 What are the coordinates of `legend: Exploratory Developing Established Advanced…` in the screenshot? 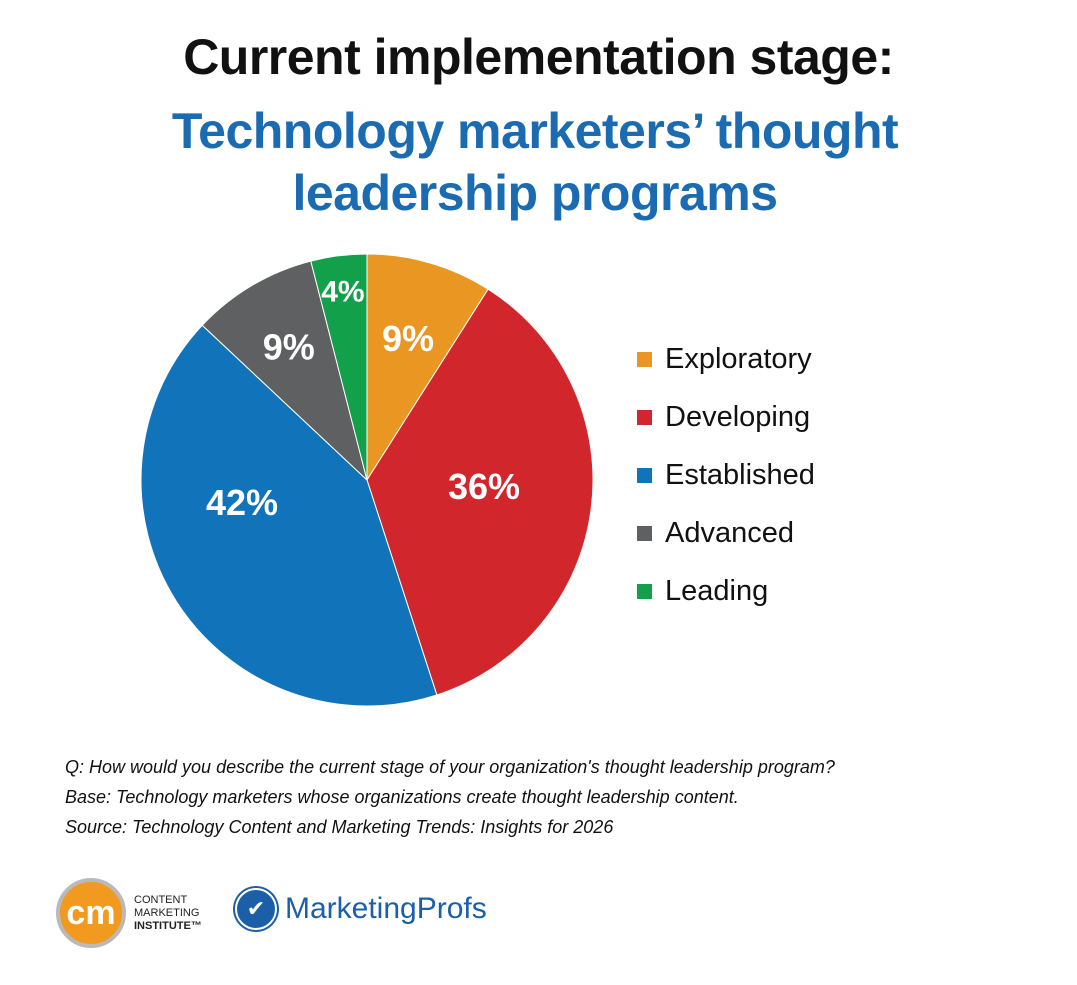 It's located at (726, 475).